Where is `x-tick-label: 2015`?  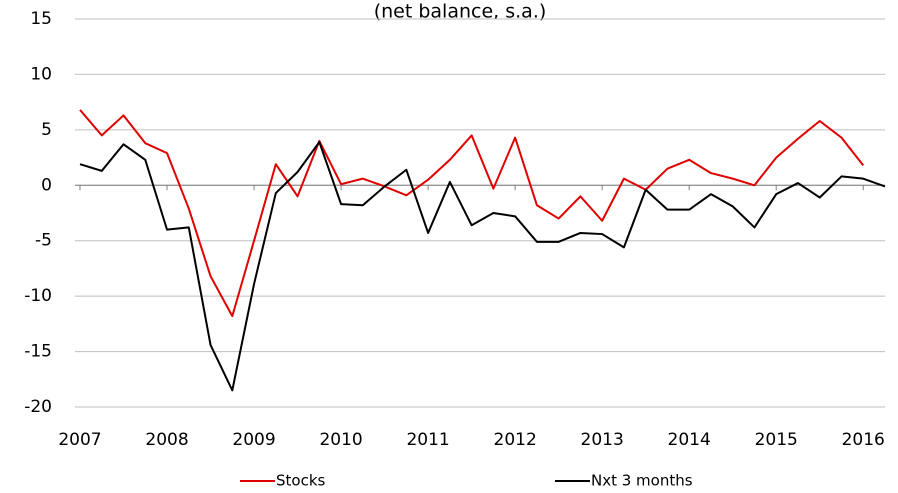
x-tick-label: 2015 is located at coordinates (776, 440).